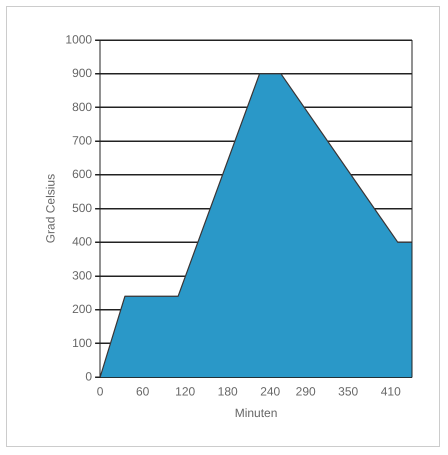  What do you see at coordinates (143, 391) in the screenshot?
I see `x-tick-label: 60` at bounding box center [143, 391].